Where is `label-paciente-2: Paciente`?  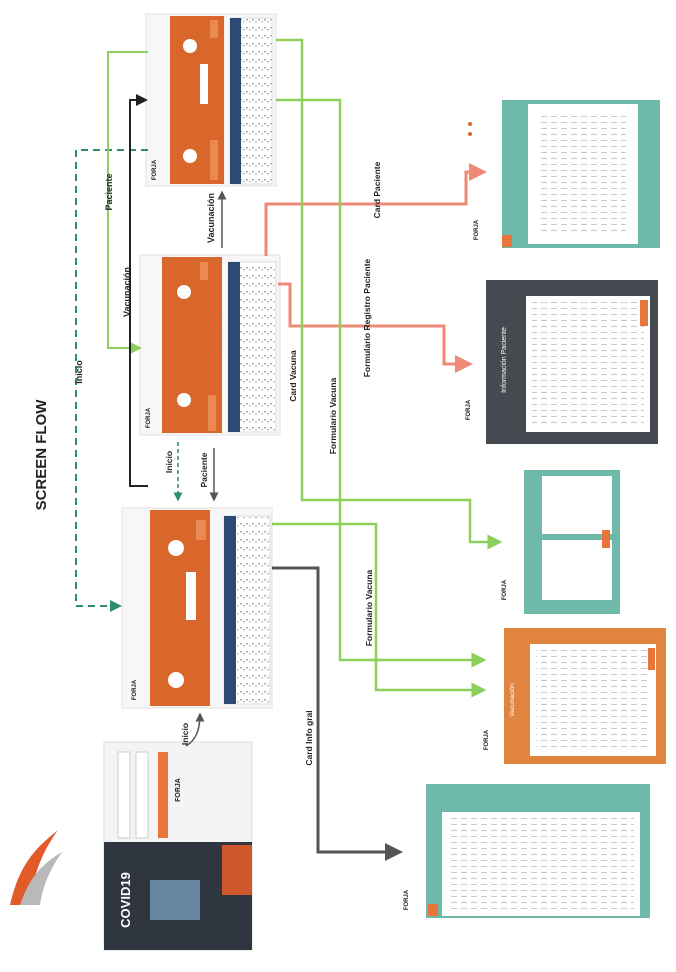 label-paciente-2: Paciente is located at coordinates (204, 469).